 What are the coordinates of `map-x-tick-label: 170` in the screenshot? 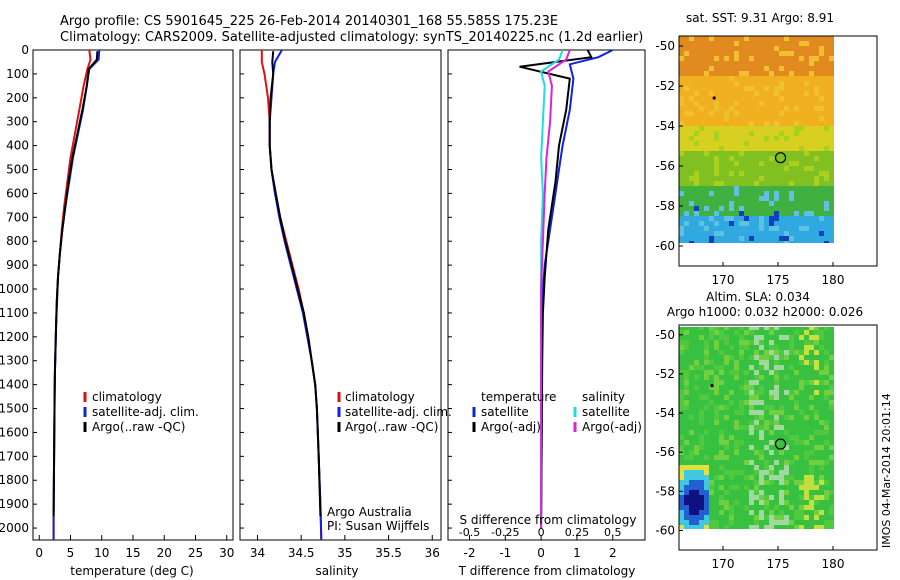 It's located at (723, 564).